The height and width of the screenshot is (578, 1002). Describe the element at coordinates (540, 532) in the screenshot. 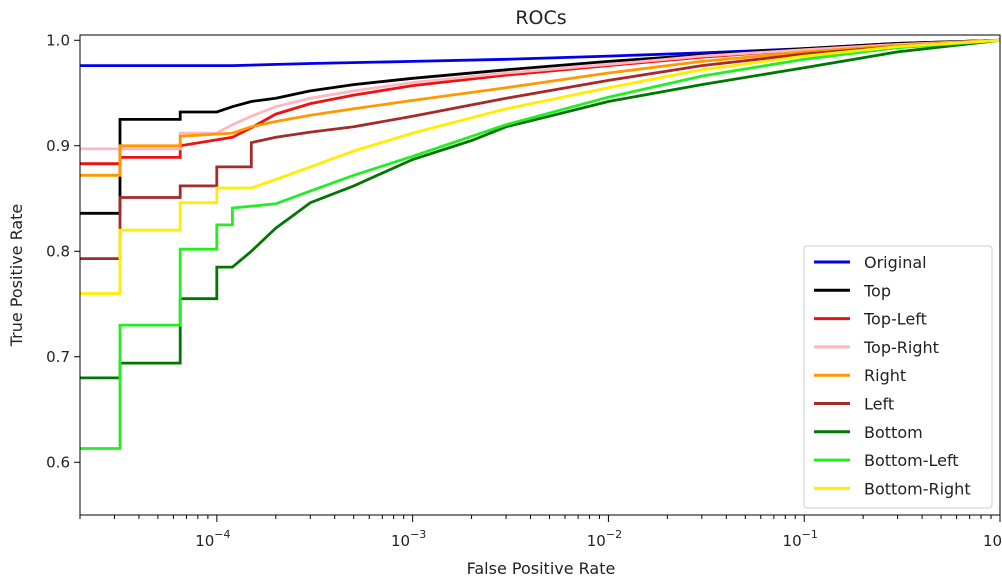

I see `x-axis: 10⁻⁴ 10⁻³ 10⁻² 10⁻¹ 10⁰` at that location.